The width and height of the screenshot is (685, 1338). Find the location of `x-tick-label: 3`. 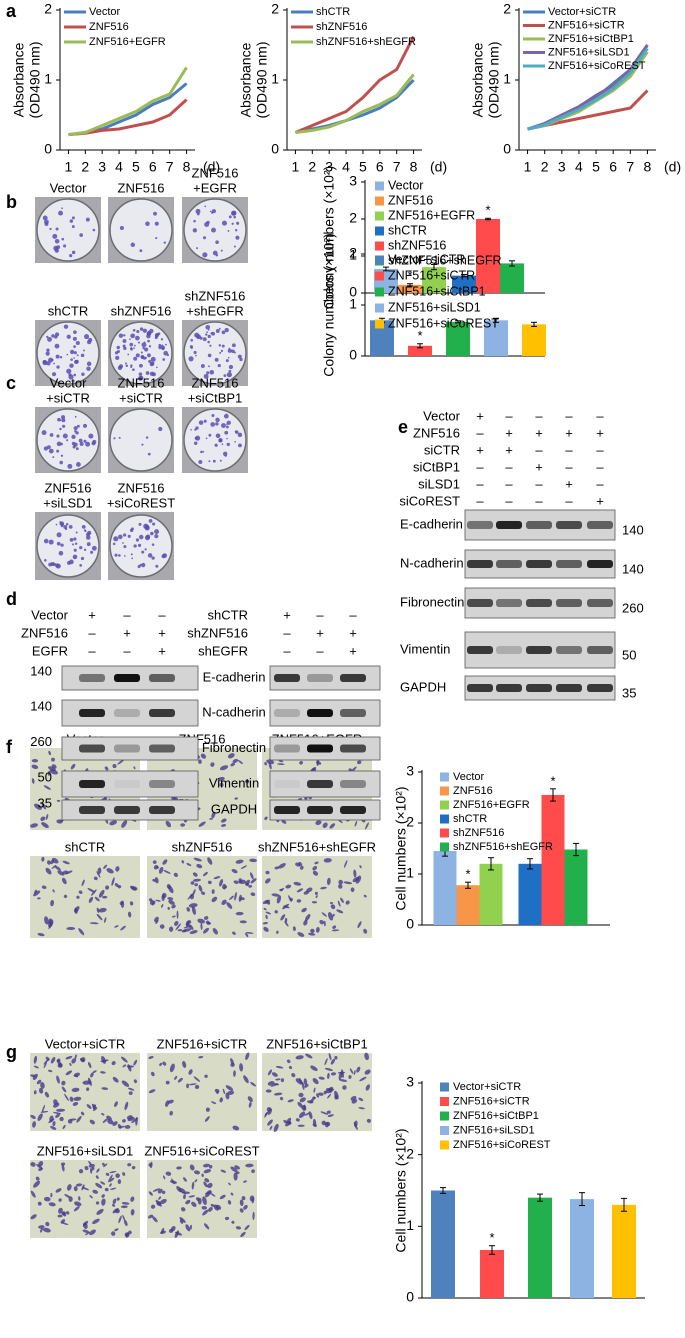

x-tick-label: 3 is located at coordinates (102, 167).